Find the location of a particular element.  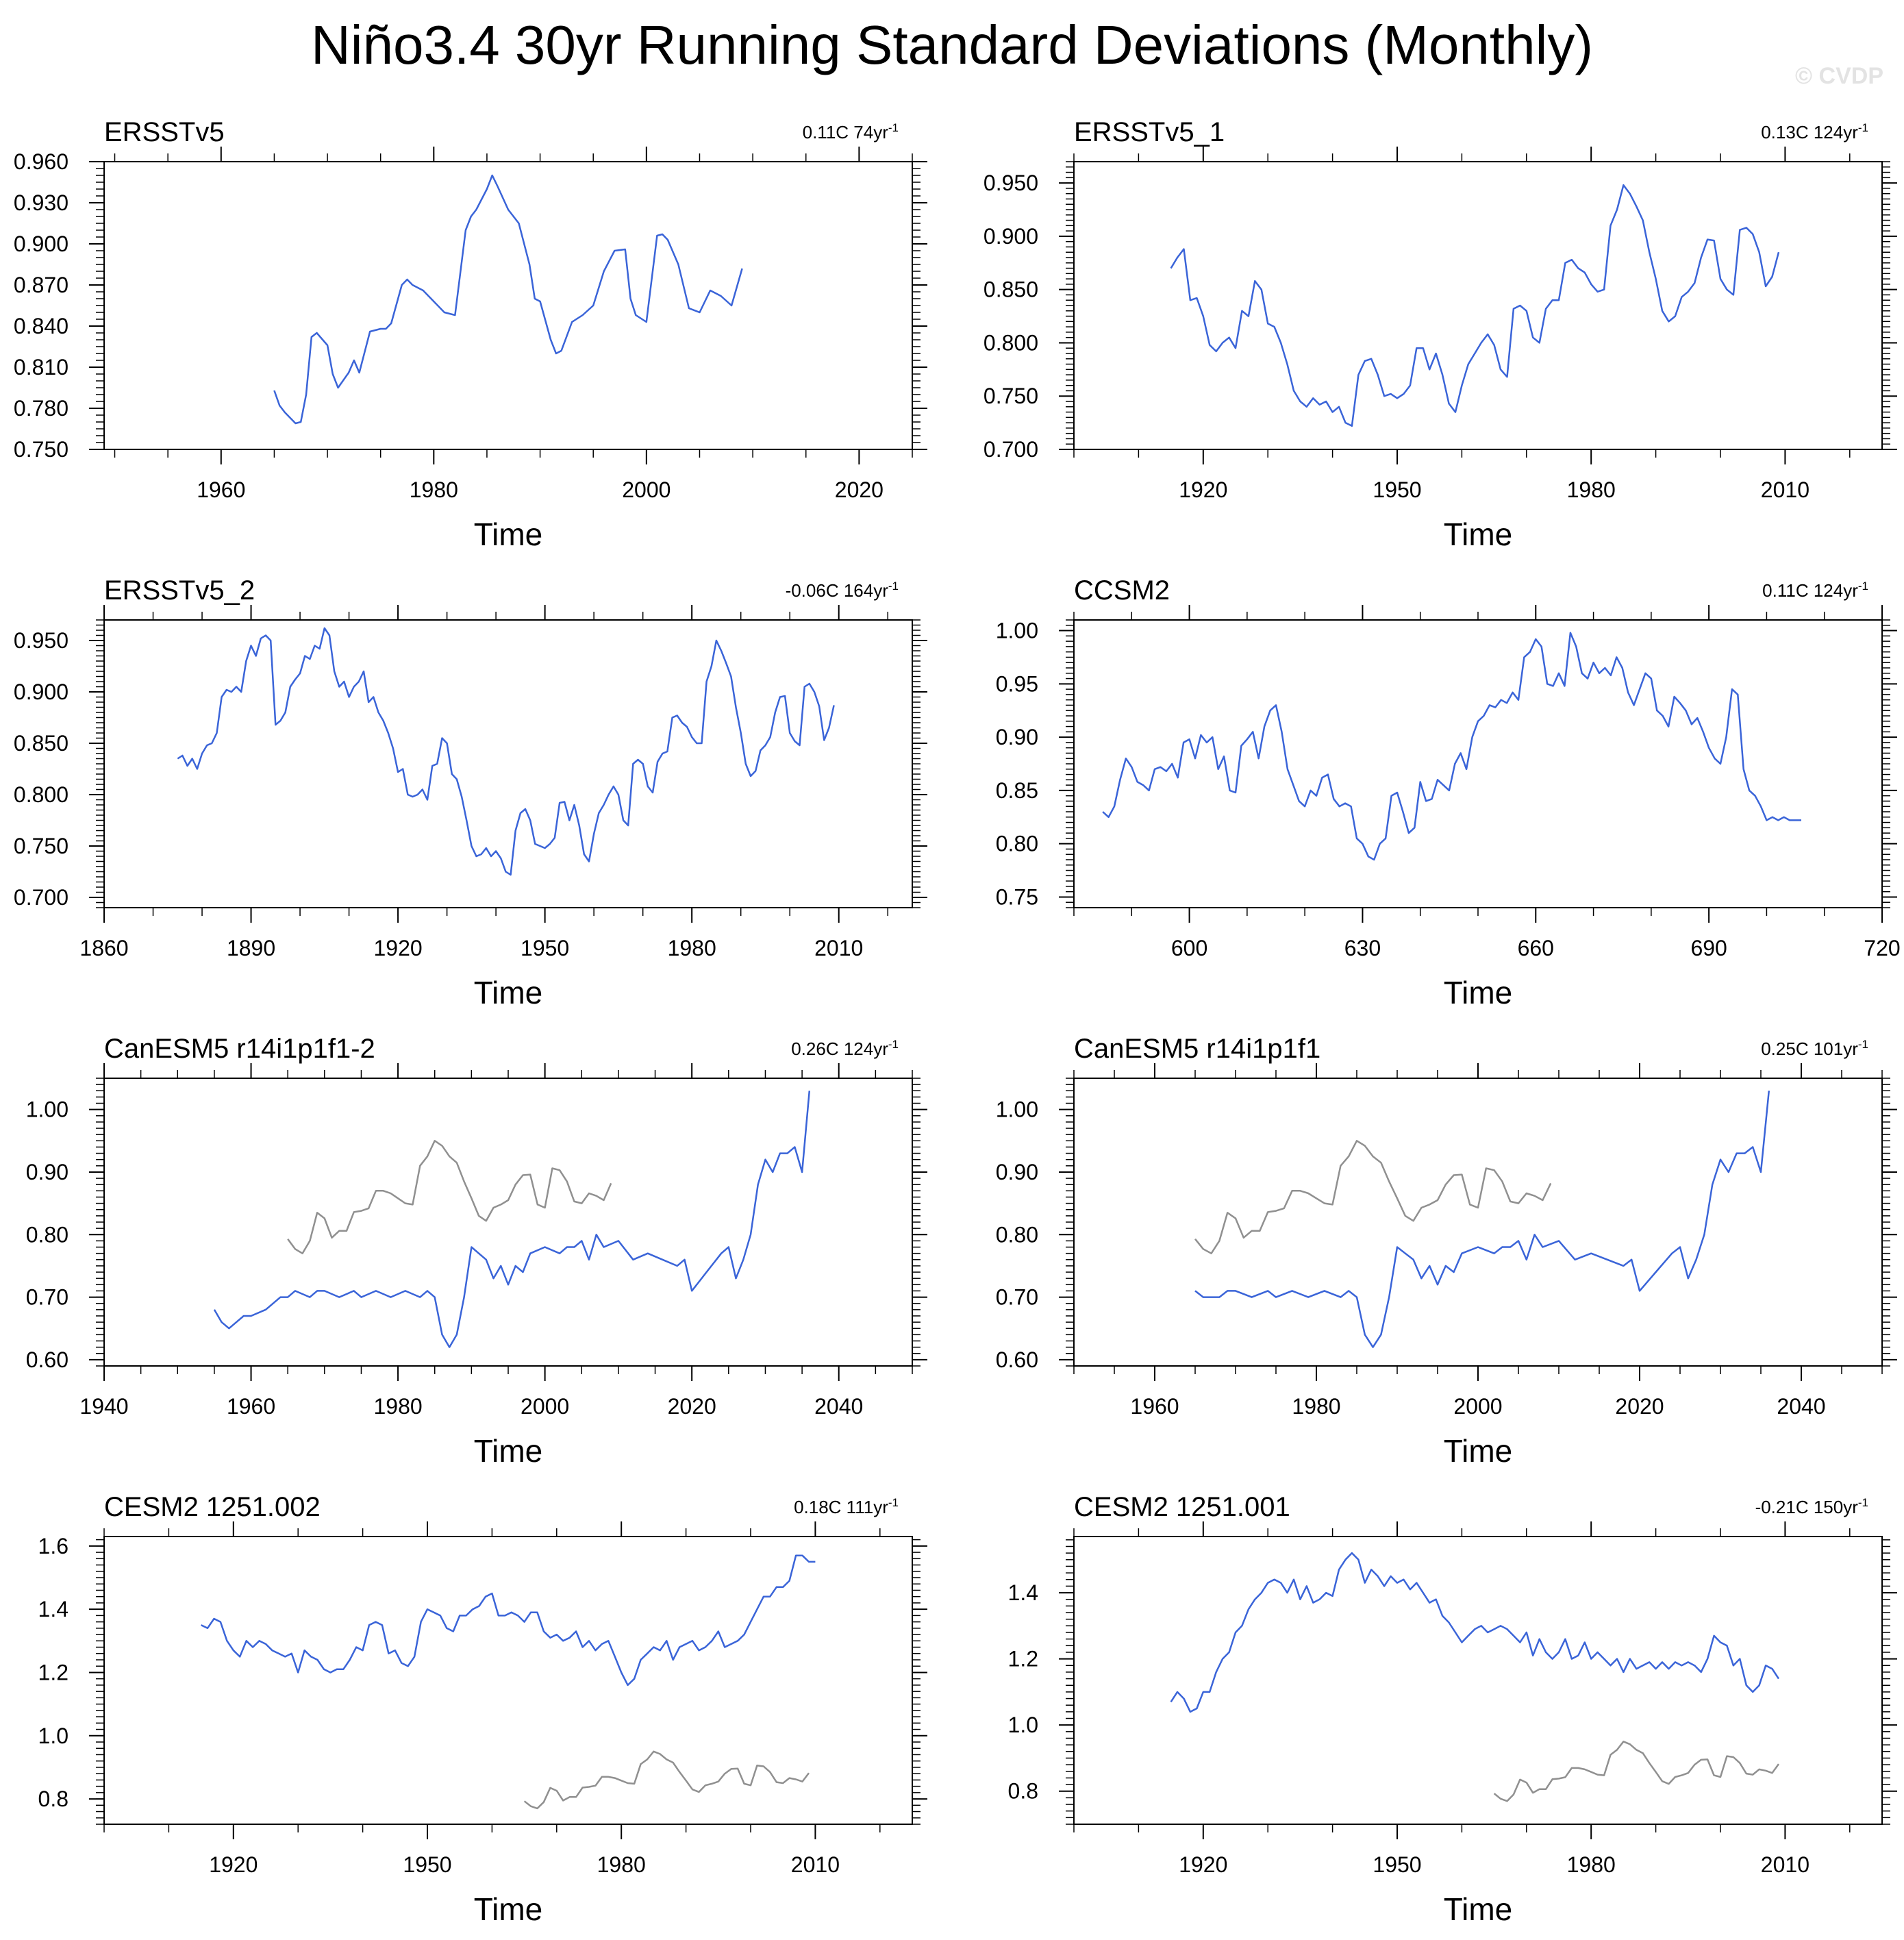

trend-label: 0.25C 101yr-1 is located at coordinates (1814, 1048).